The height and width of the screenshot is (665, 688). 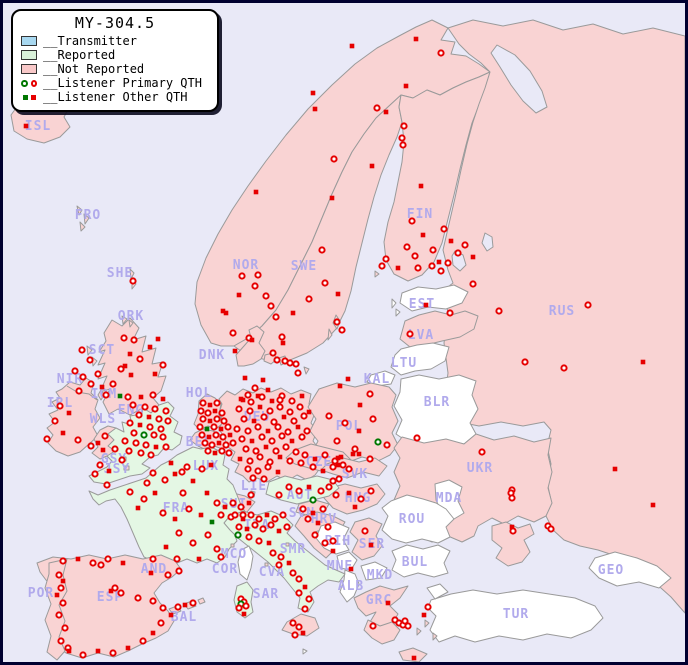 I want to click on country-label-grc: GRC, so click(x=379, y=600).